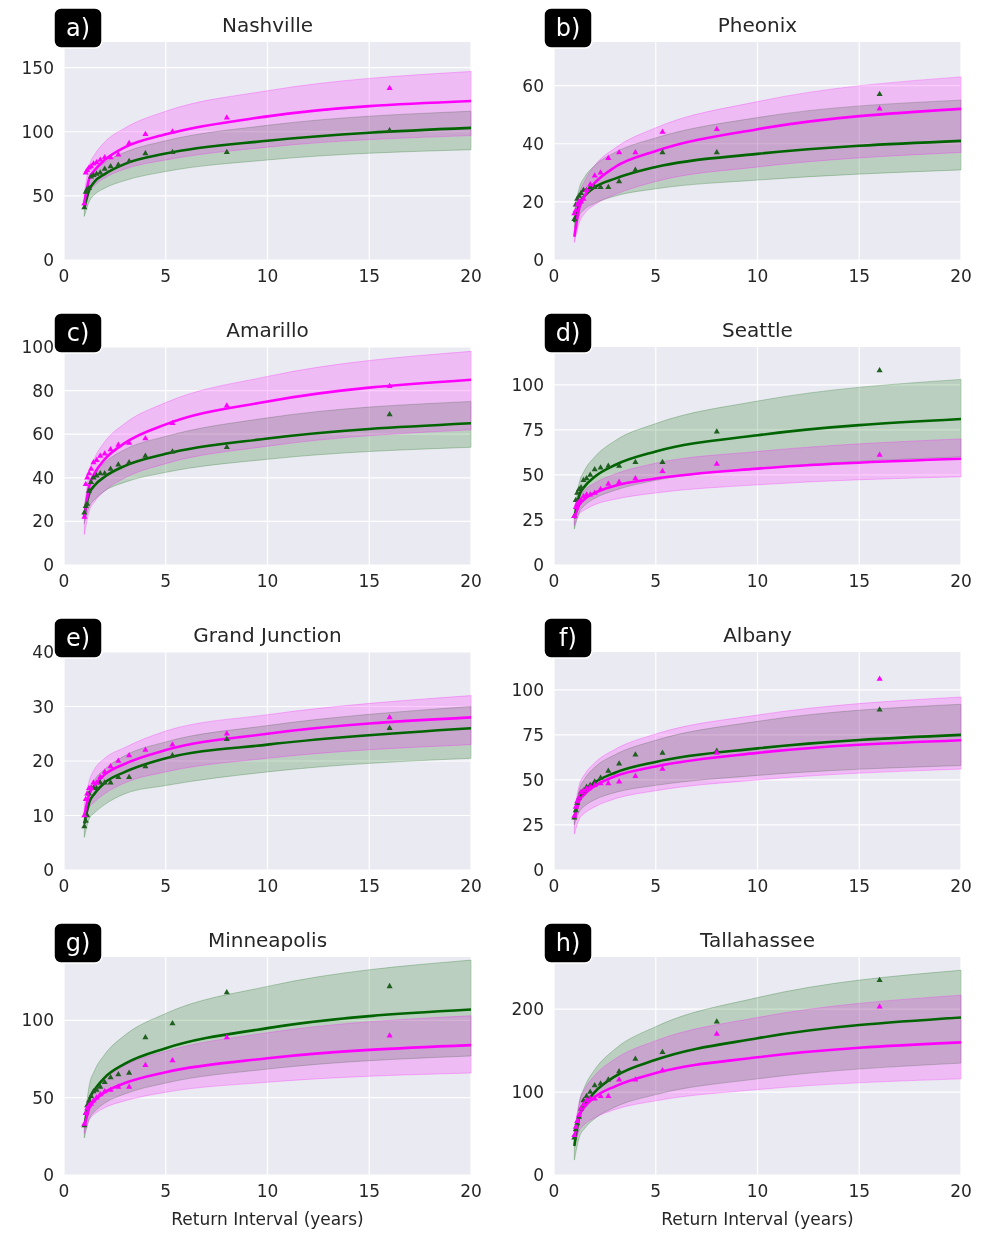 The width and height of the screenshot is (987, 1233). Describe the element at coordinates (757, 940) in the screenshot. I see `chart-title: Tallahassee` at that location.